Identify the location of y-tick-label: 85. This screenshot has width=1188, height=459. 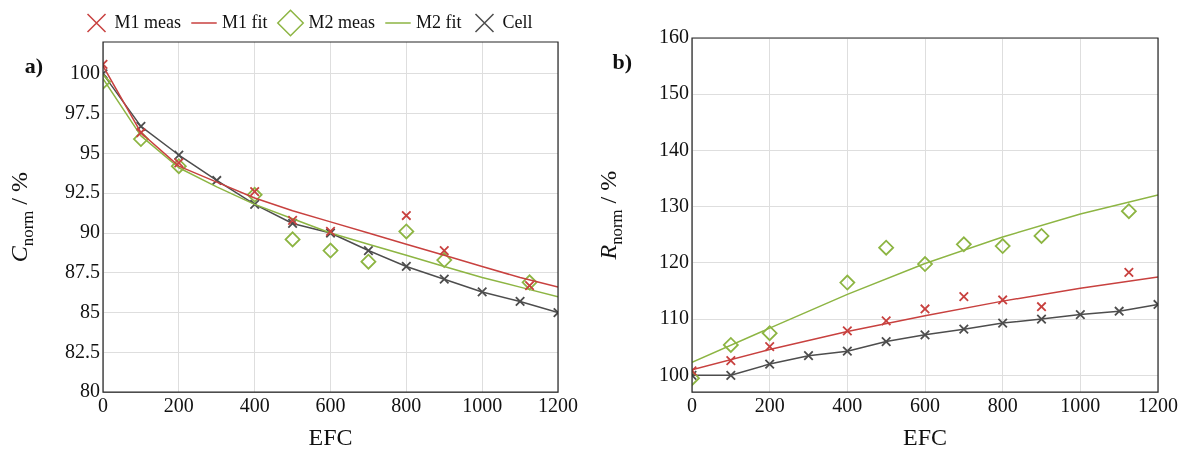
(90, 310).